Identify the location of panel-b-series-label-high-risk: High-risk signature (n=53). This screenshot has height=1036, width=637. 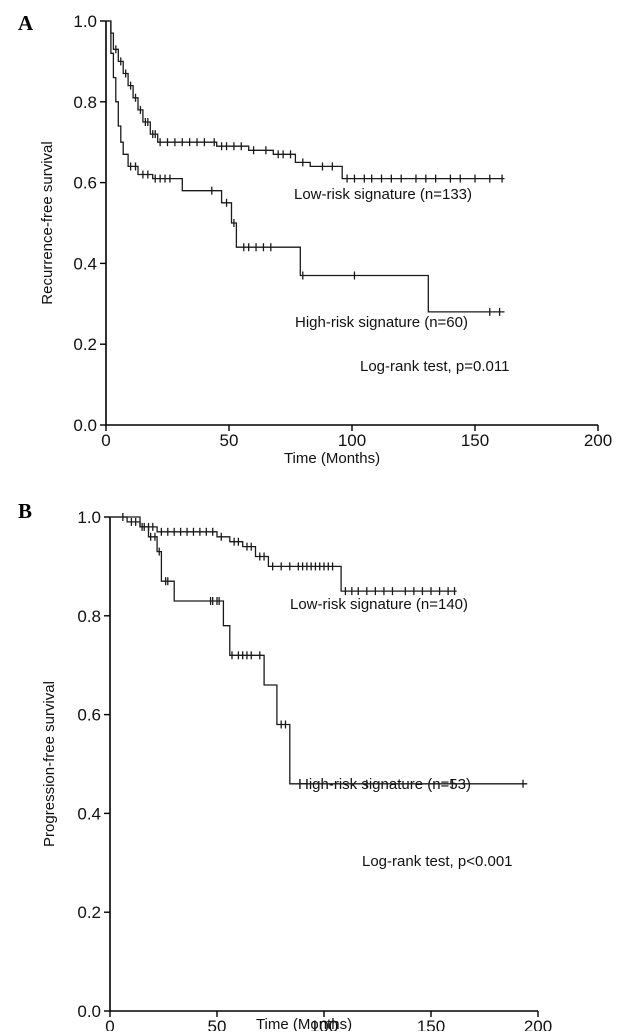
(384, 784).